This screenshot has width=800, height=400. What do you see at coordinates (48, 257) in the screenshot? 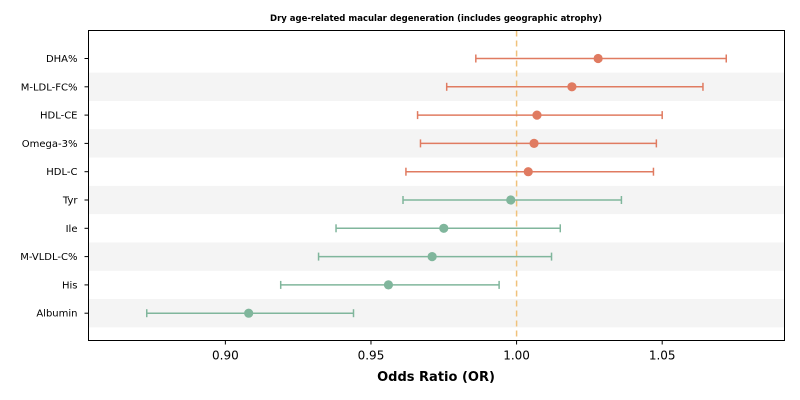
I see `row-label: M-VLDL-C%` at bounding box center [48, 257].